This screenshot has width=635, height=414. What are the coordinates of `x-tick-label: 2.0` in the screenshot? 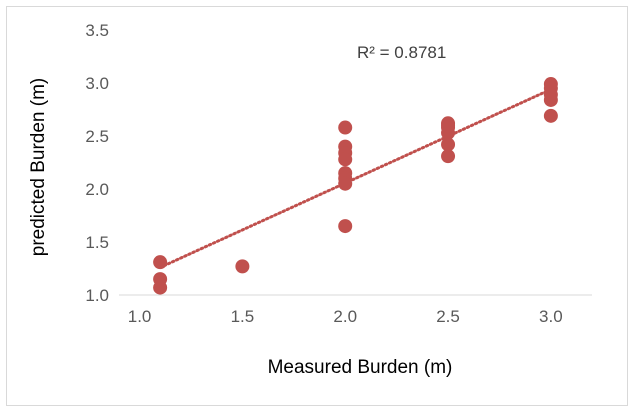 It's located at (345, 316).